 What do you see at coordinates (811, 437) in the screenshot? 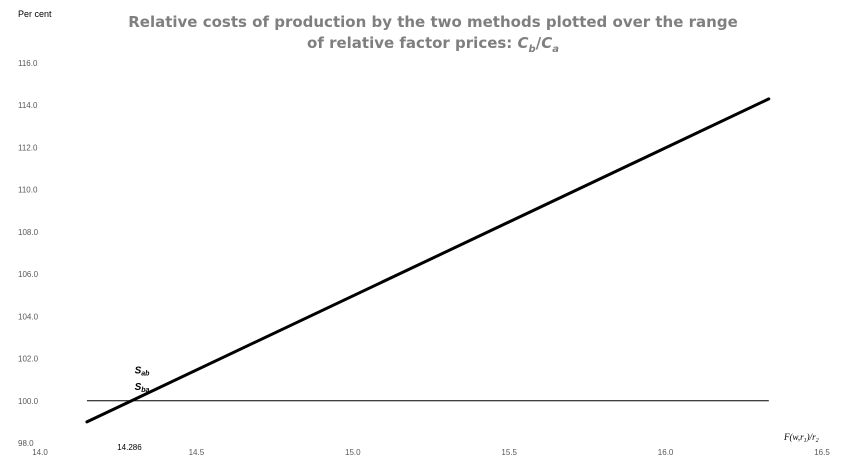
I see `x-label-mid: )/r` at bounding box center [811, 437].